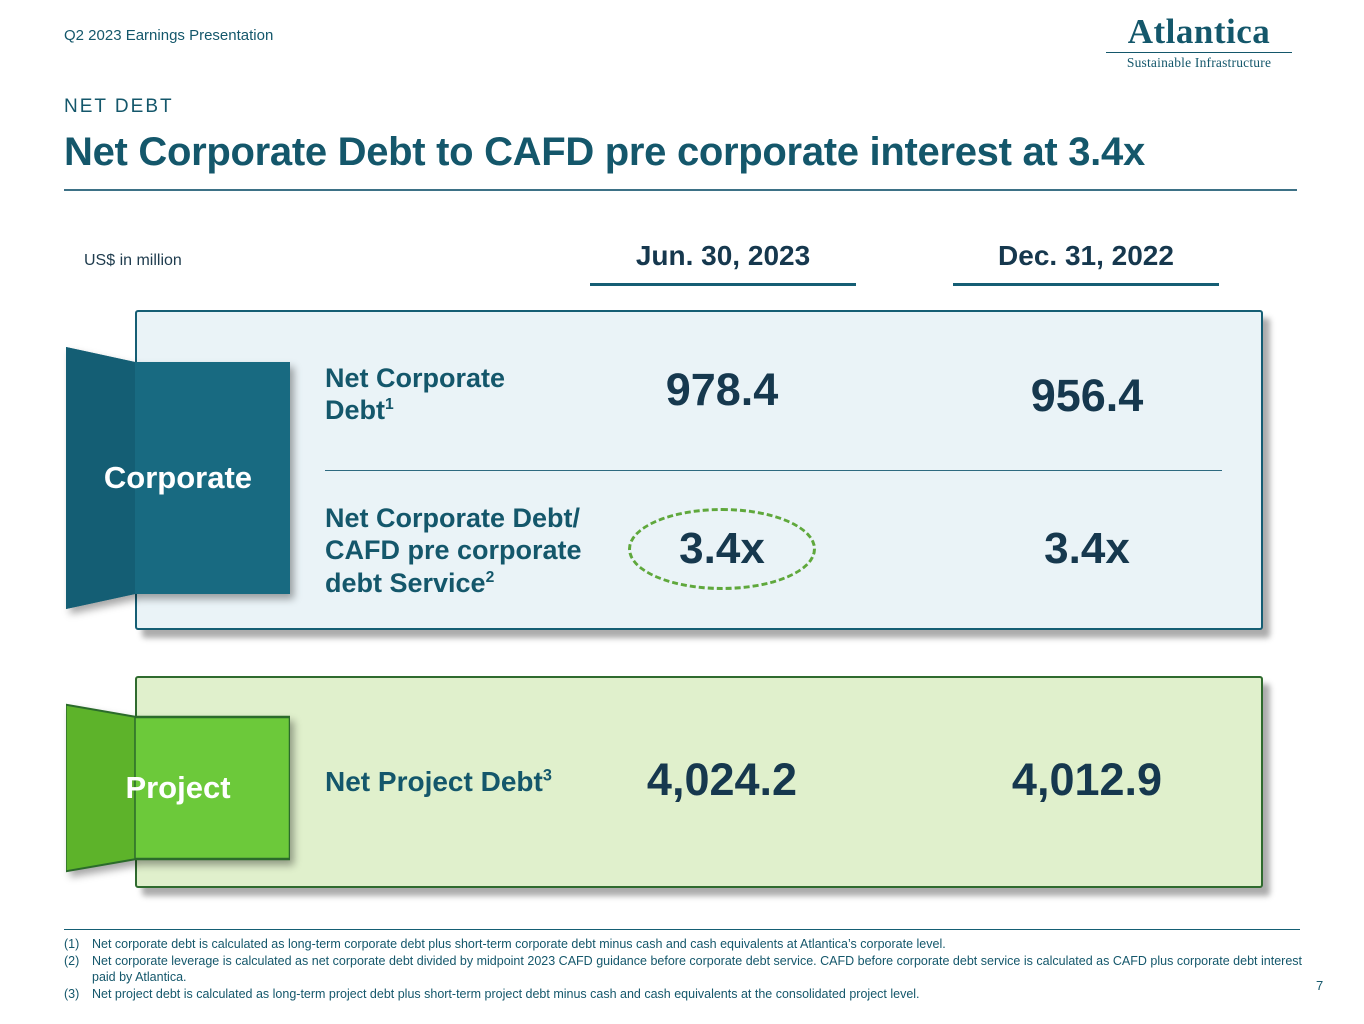 This screenshot has height=1024, width=1364. I want to click on net-project-debt-label: Net Project Debt3, so click(515, 782).